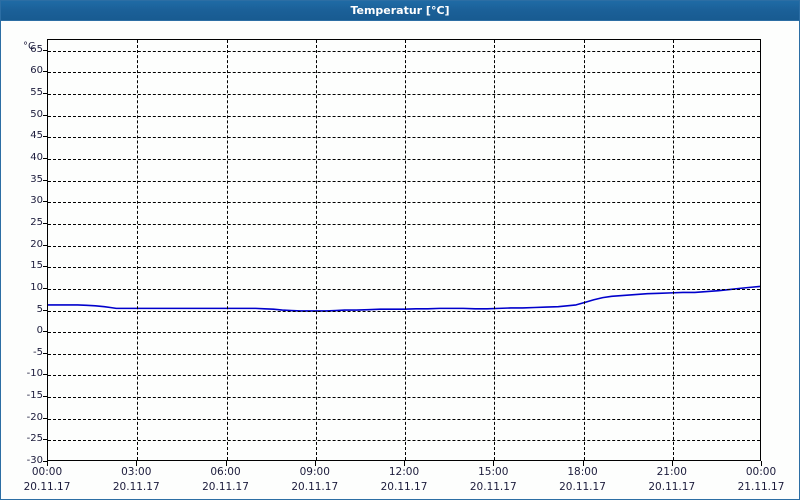 The width and height of the screenshot is (800, 500). Describe the element at coordinates (582, 480) in the screenshot. I see `x-axis-tick-label: 18:00 20.11.17` at that location.